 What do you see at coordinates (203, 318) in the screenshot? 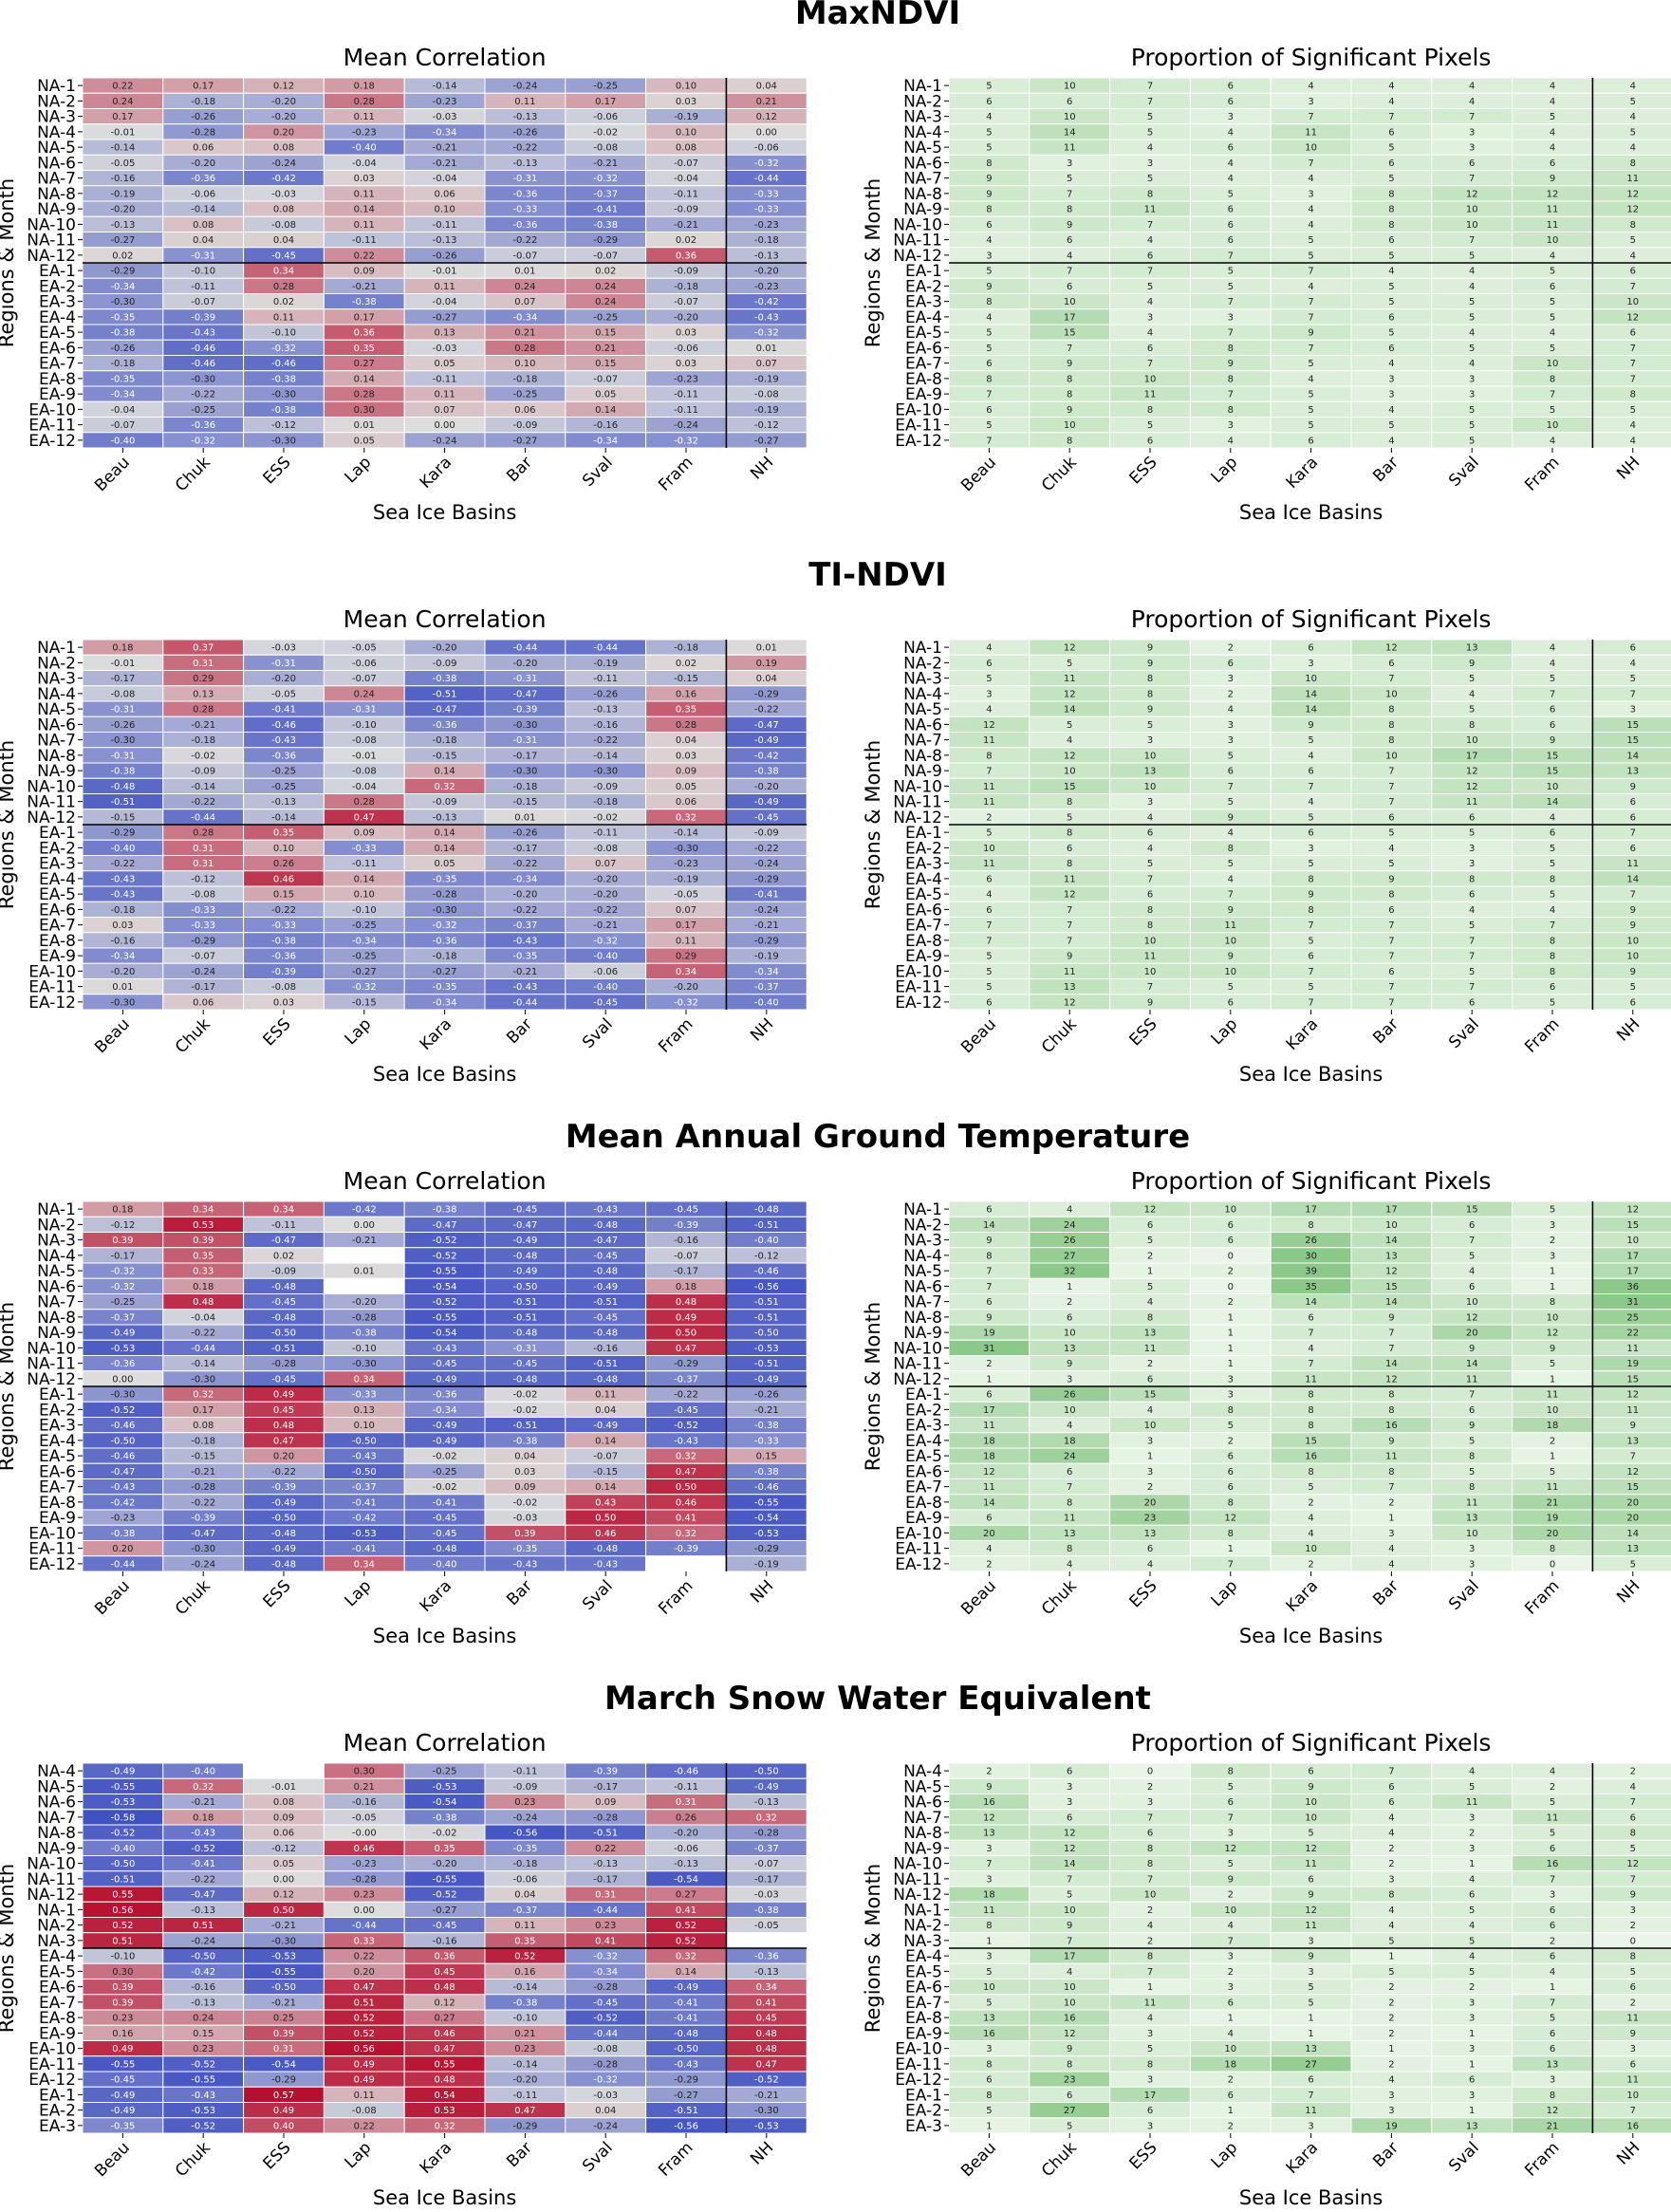
I see `cell-label: -0.39` at bounding box center [203, 318].